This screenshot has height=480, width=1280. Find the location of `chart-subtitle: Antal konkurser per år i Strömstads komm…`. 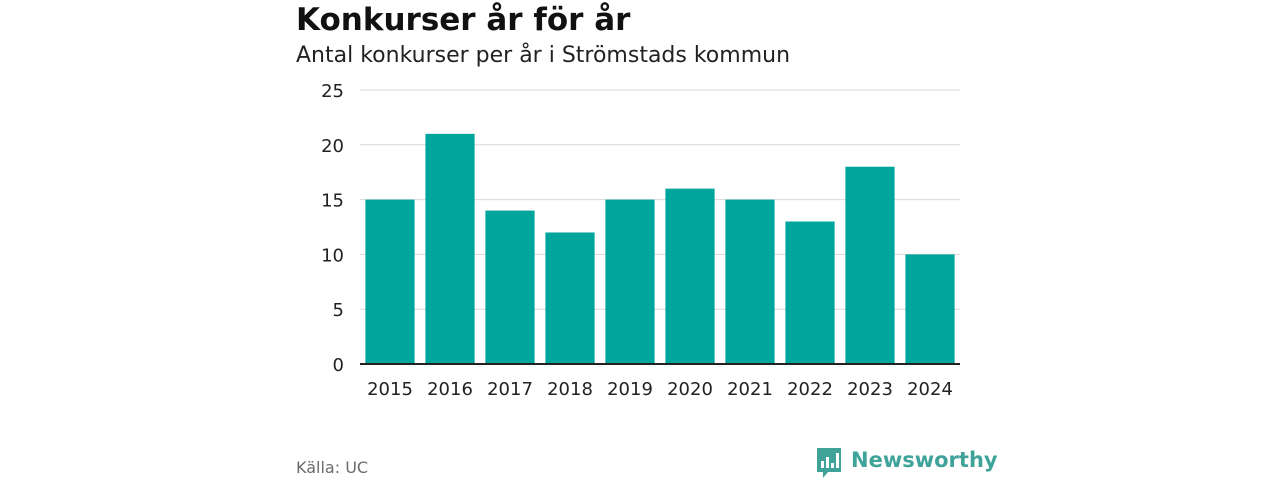

chart-subtitle: Antal konkurser per år i Strömstads komm… is located at coordinates (543, 55).